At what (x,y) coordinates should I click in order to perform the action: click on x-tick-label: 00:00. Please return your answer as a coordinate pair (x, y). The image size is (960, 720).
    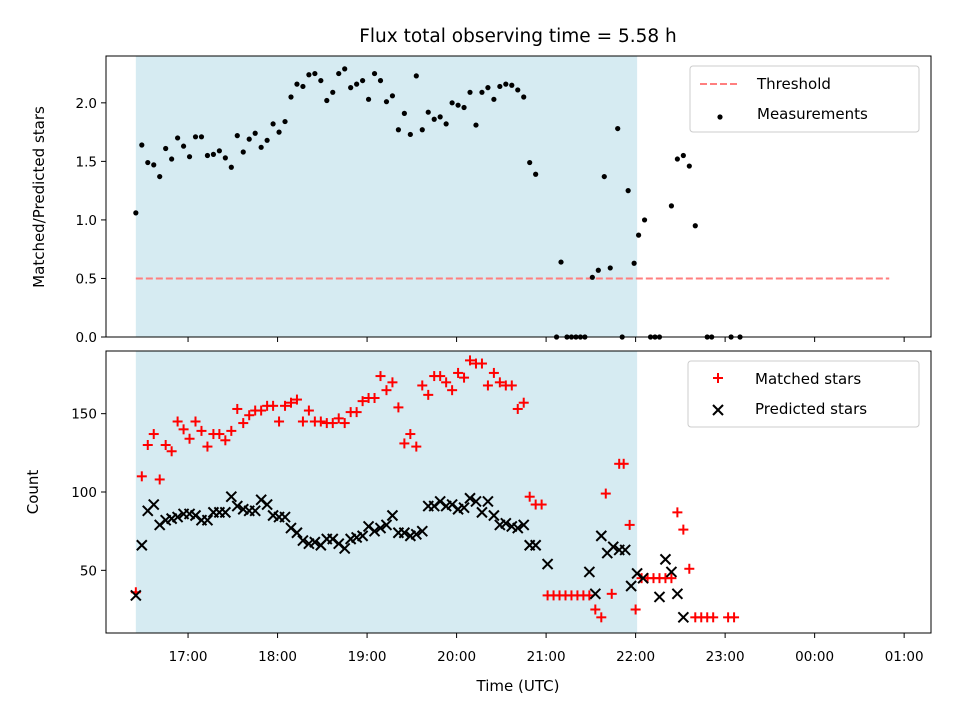
    Looking at the image, I should click on (814, 657).